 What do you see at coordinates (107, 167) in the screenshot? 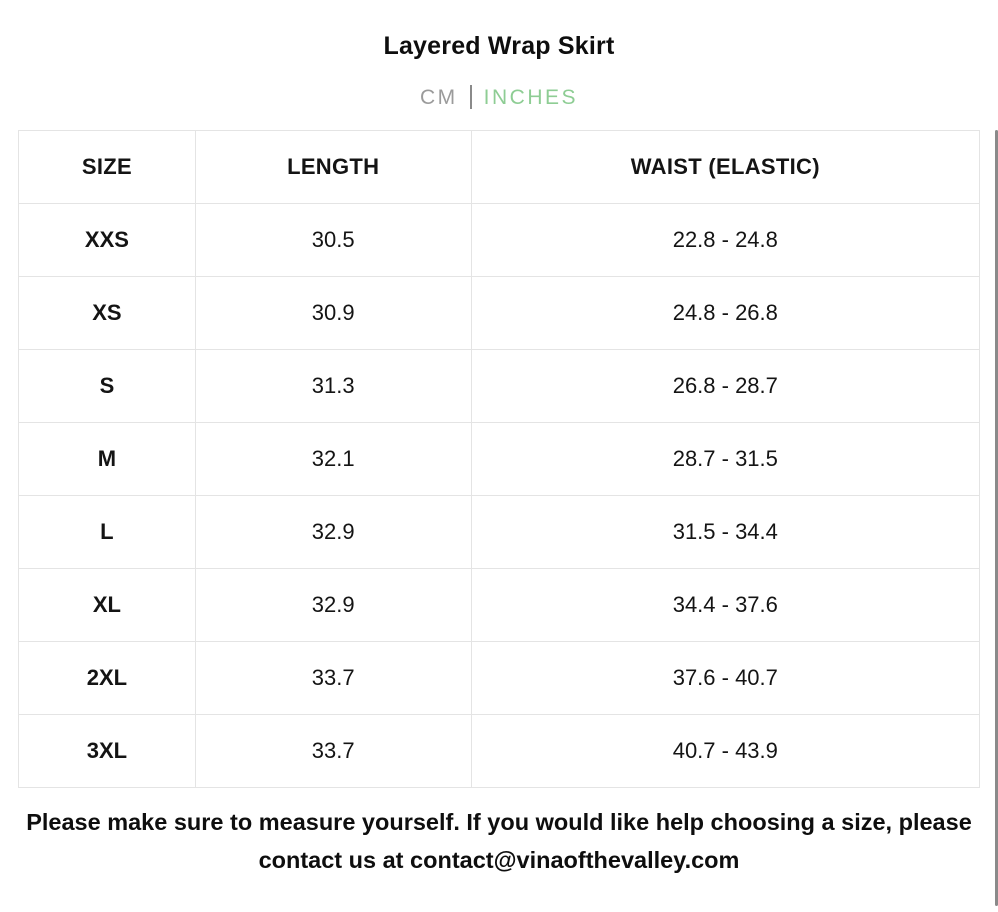
I see `column-header-size: SIZE` at bounding box center [107, 167].